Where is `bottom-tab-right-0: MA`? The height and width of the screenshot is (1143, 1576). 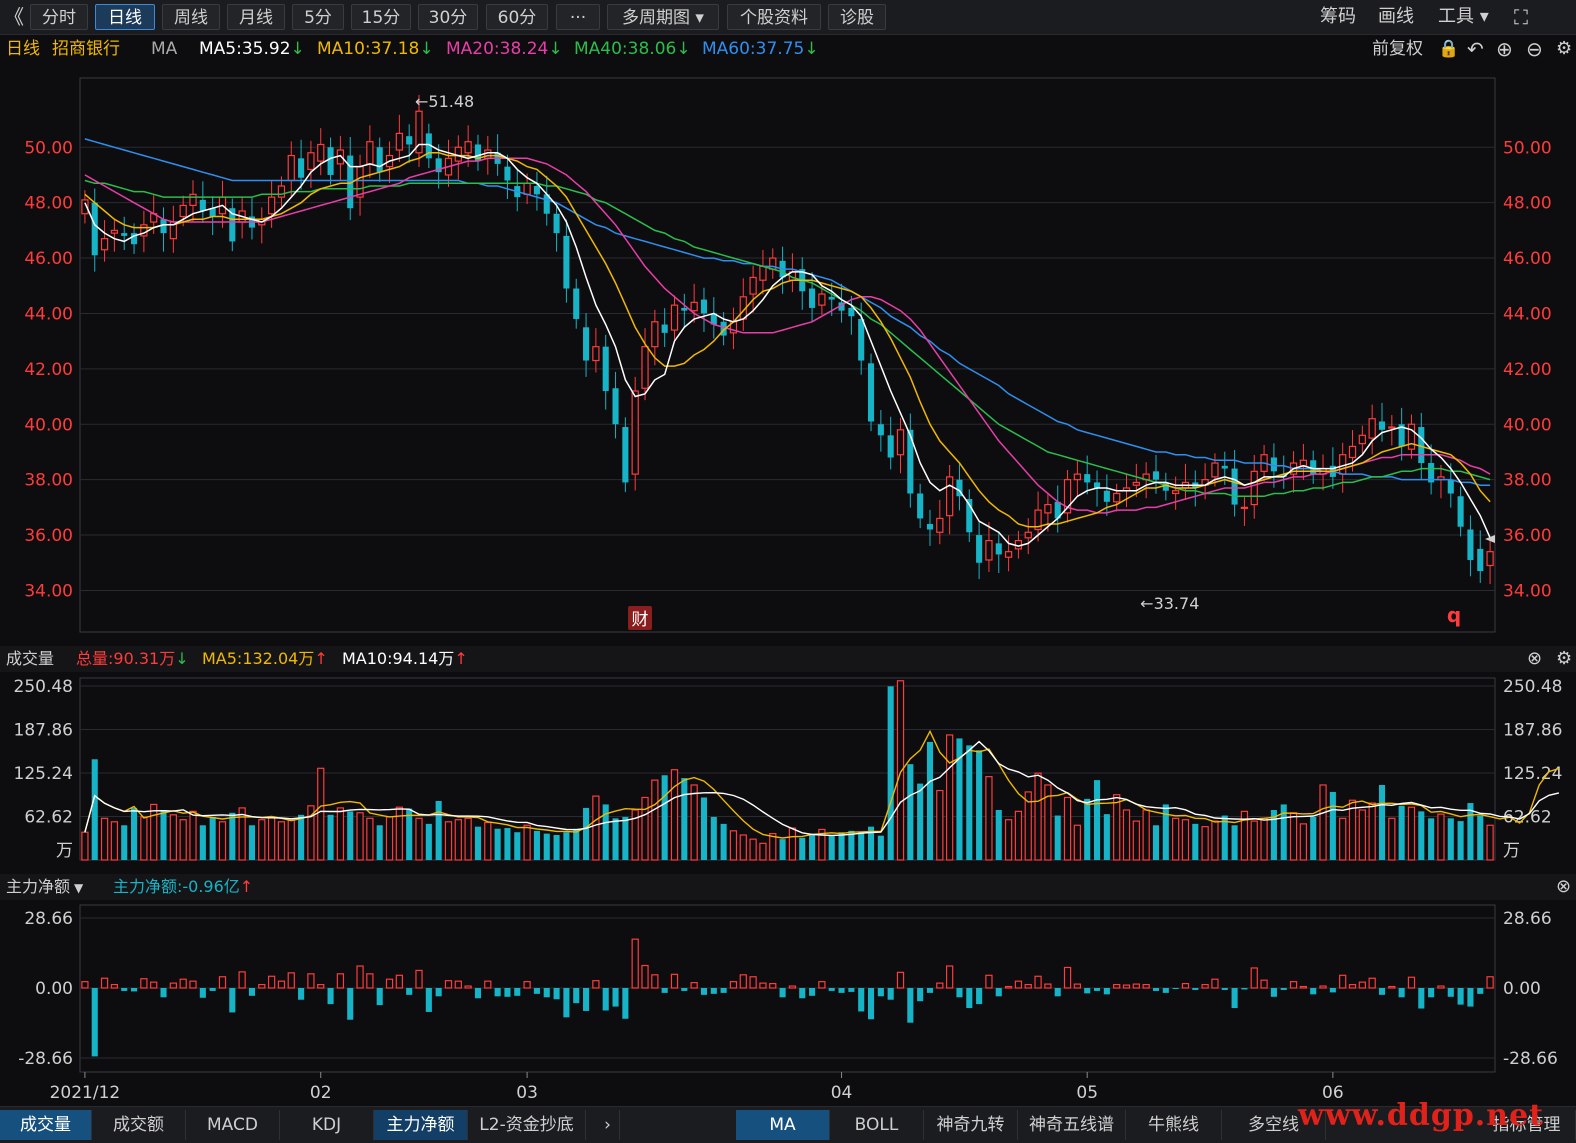 bottom-tab-right-0: MA is located at coordinates (783, 1125).